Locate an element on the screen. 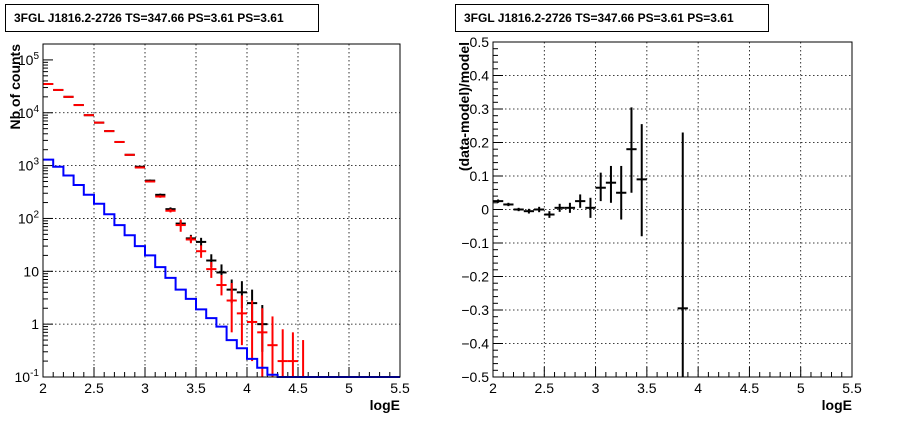 This screenshot has width=898, height=421. y-axis-label: (data-model)/model is located at coordinates (464, 106).